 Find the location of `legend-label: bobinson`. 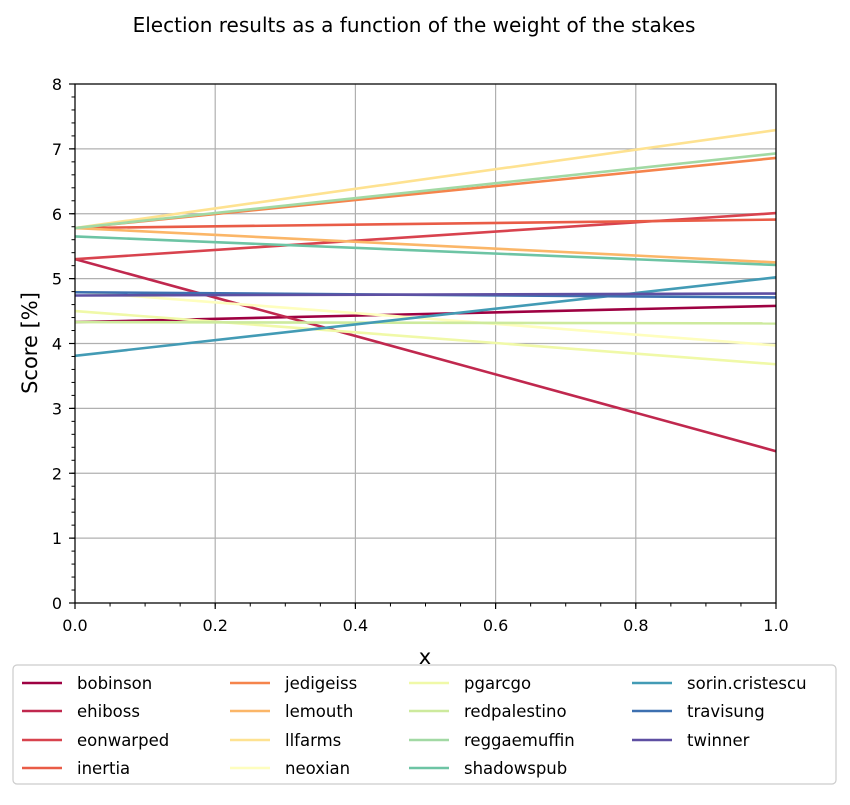

legend-label: bobinson is located at coordinates (114, 683).